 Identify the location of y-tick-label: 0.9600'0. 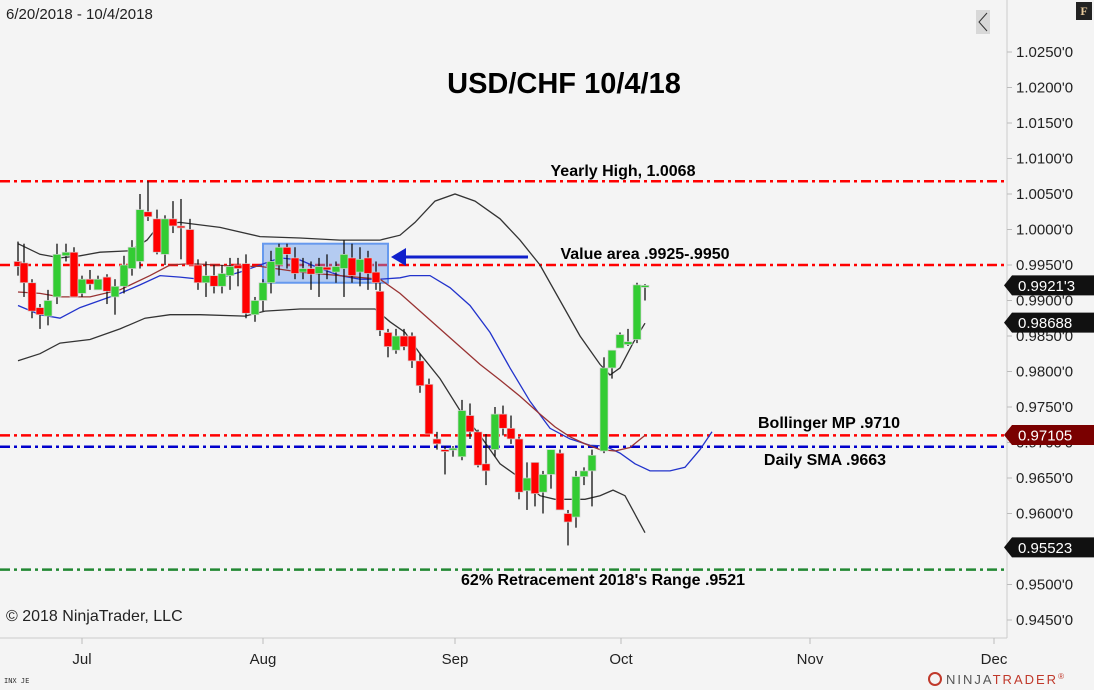
(1044, 514).